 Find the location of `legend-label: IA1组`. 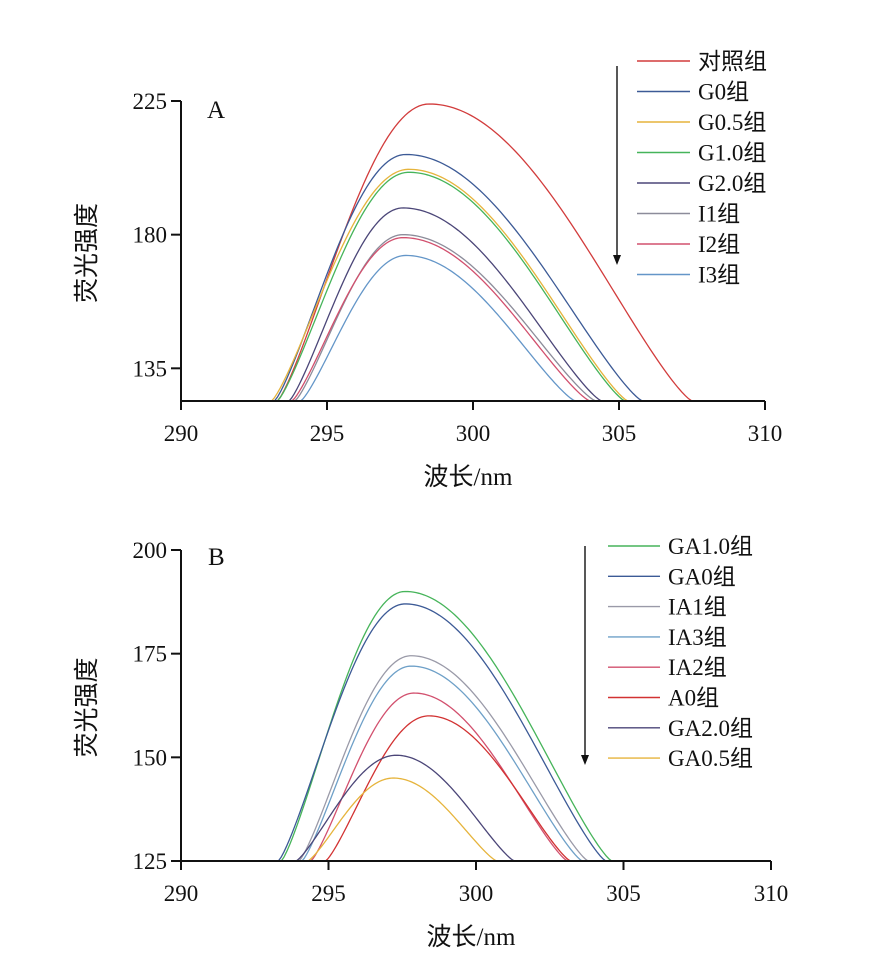

legend-label: IA1组 is located at coordinates (697, 607).